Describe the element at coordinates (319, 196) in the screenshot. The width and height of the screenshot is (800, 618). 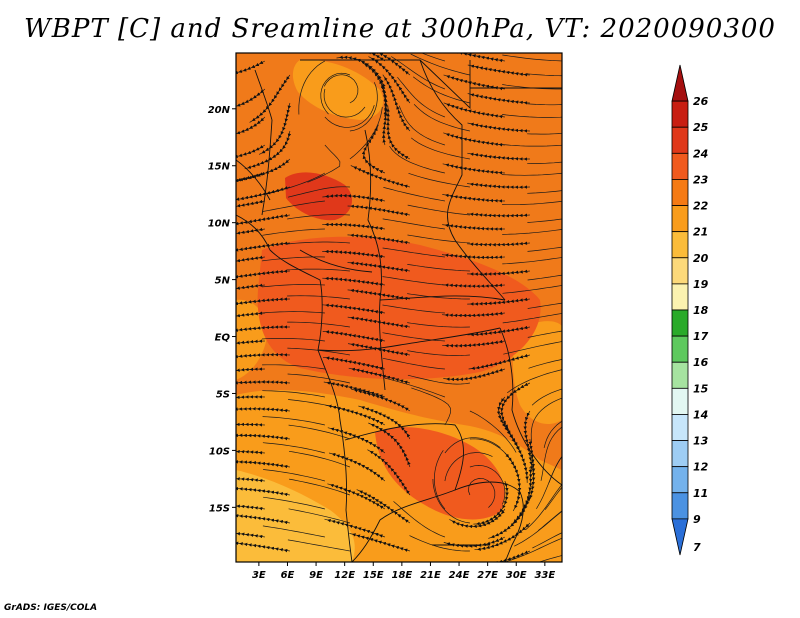
I see `wbpt-region-hotspot` at that location.